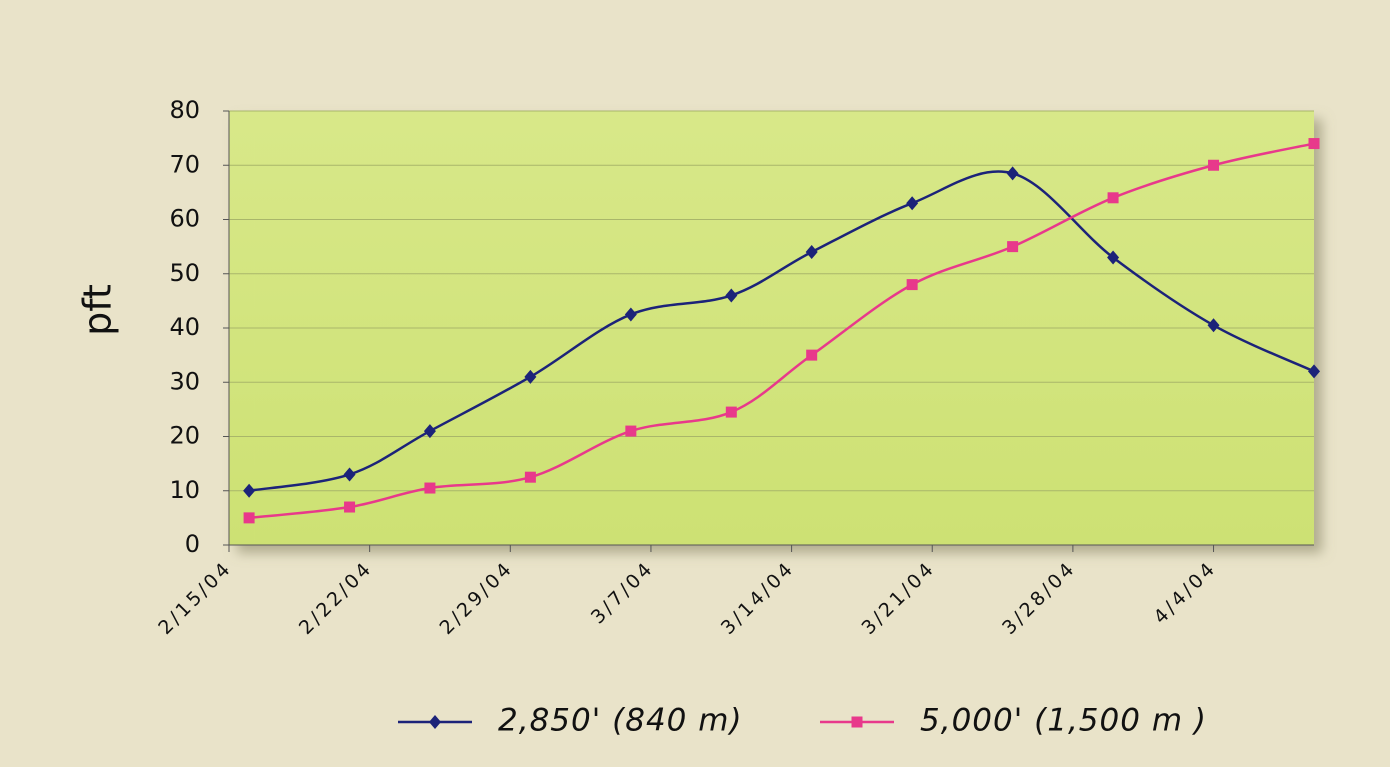 The height and width of the screenshot is (767, 1390). What do you see at coordinates (184, 490) in the screenshot?
I see `y-tick-label: 10` at bounding box center [184, 490].